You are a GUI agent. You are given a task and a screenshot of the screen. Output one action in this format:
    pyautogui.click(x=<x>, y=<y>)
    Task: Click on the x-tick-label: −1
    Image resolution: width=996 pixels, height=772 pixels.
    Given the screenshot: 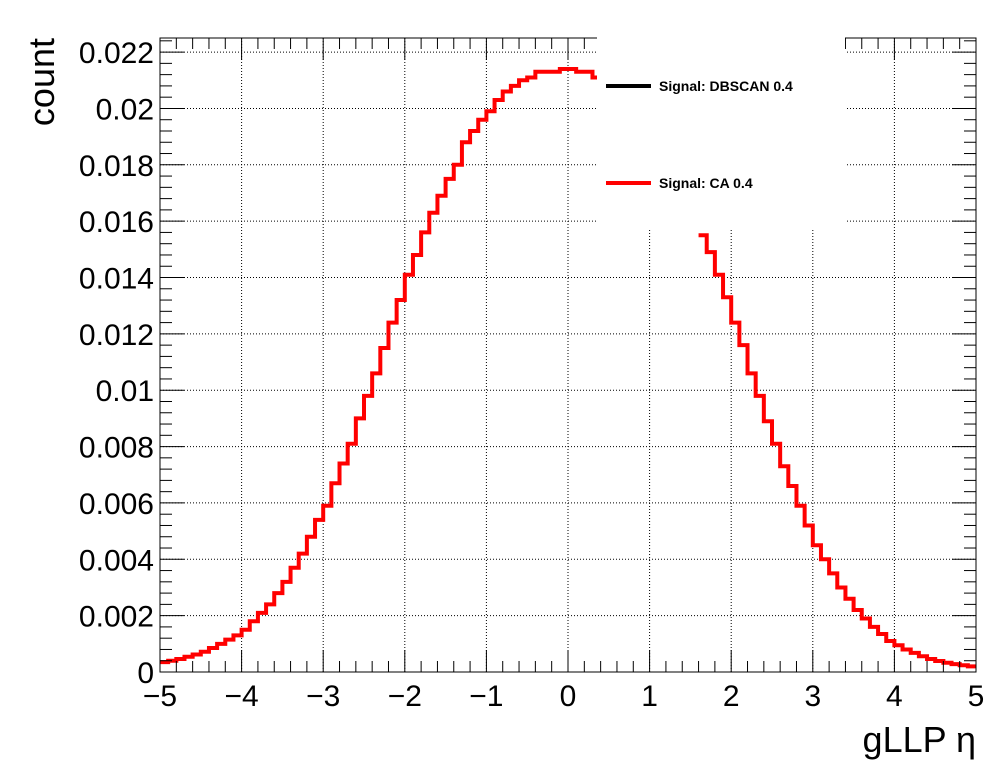 What is the action you would take?
    pyautogui.click(x=486, y=696)
    